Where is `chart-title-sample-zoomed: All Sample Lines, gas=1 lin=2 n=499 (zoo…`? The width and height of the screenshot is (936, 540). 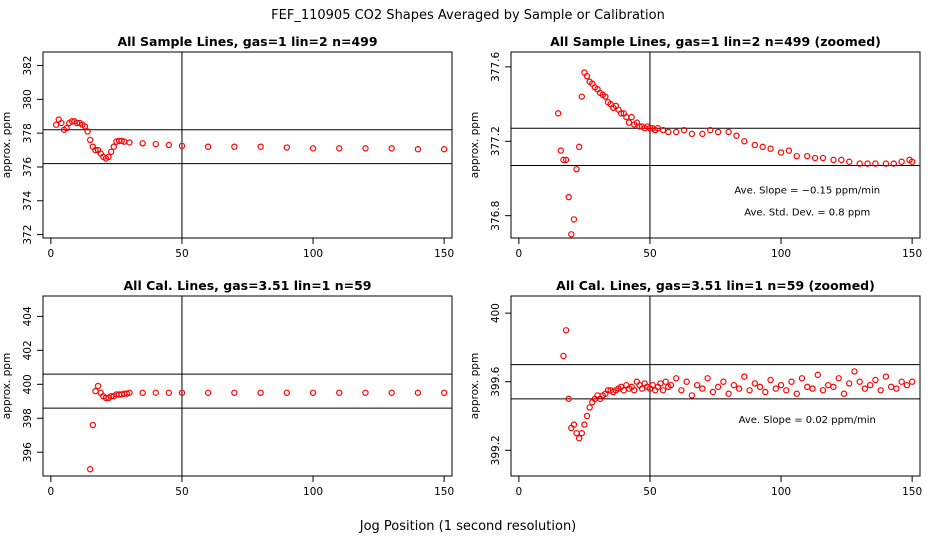
chart-title-sample-zoomed: All Sample Lines, gas=1 lin=2 n=499 (zoo… is located at coordinates (715, 41).